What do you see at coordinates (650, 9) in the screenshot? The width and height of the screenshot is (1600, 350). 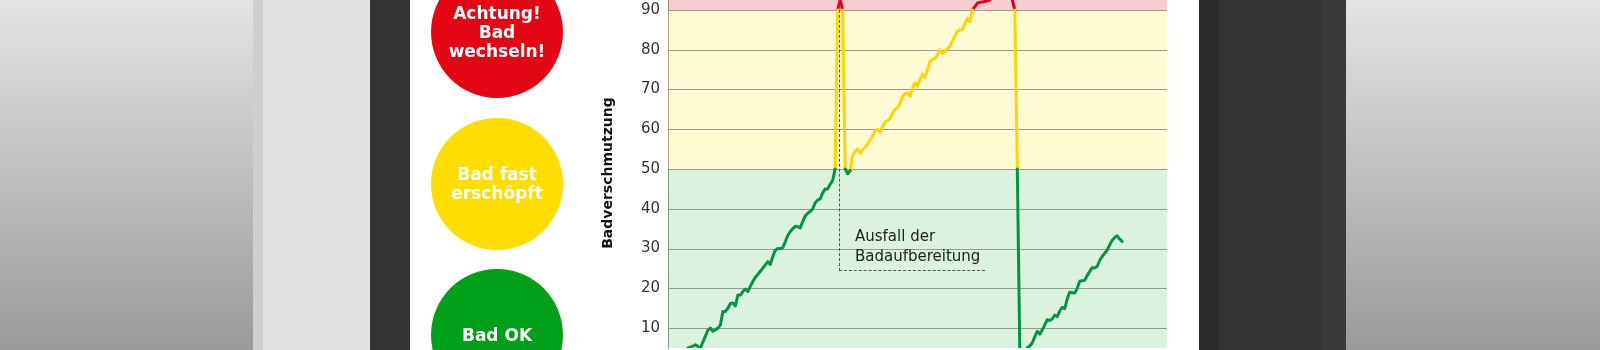 I see `y-tick-label: 90` at bounding box center [650, 9].